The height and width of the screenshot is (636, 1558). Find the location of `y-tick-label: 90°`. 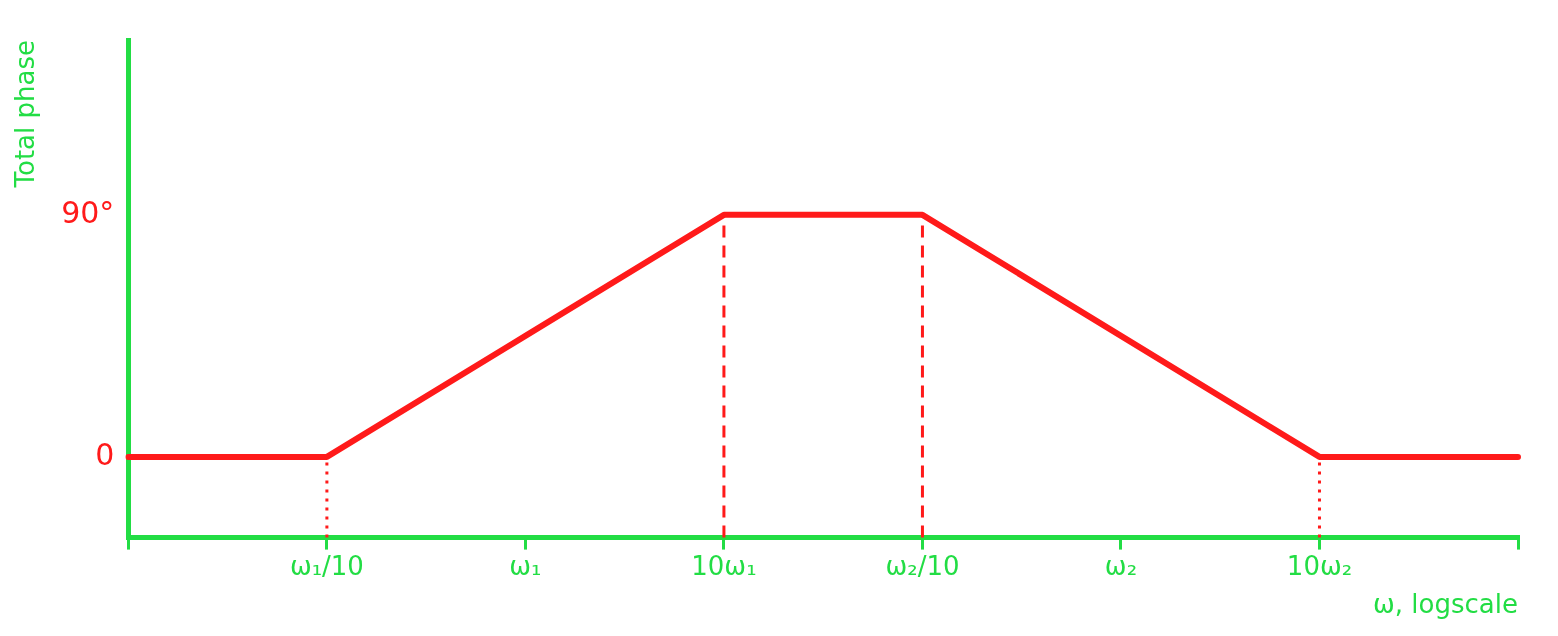

y-tick-label: 90° is located at coordinates (88, 212).